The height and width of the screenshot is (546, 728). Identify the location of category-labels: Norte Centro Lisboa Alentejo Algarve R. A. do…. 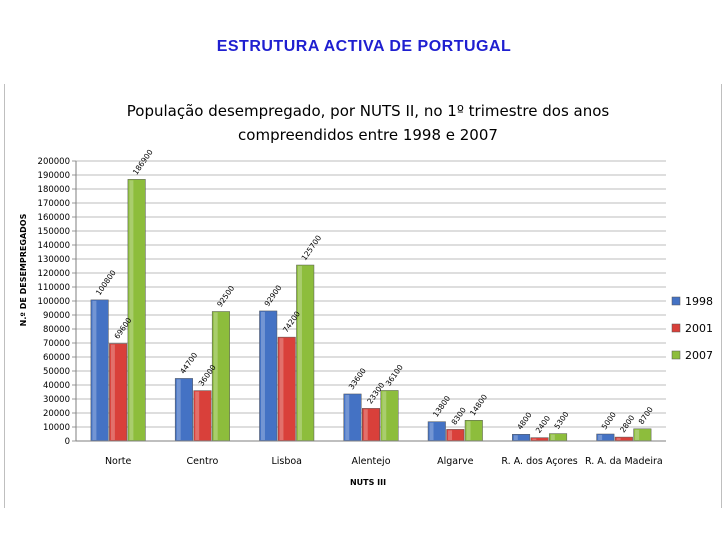
(384, 461).